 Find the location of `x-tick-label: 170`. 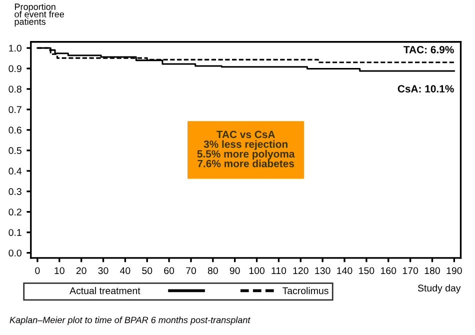

x-tick-label: 170 is located at coordinates (410, 270).